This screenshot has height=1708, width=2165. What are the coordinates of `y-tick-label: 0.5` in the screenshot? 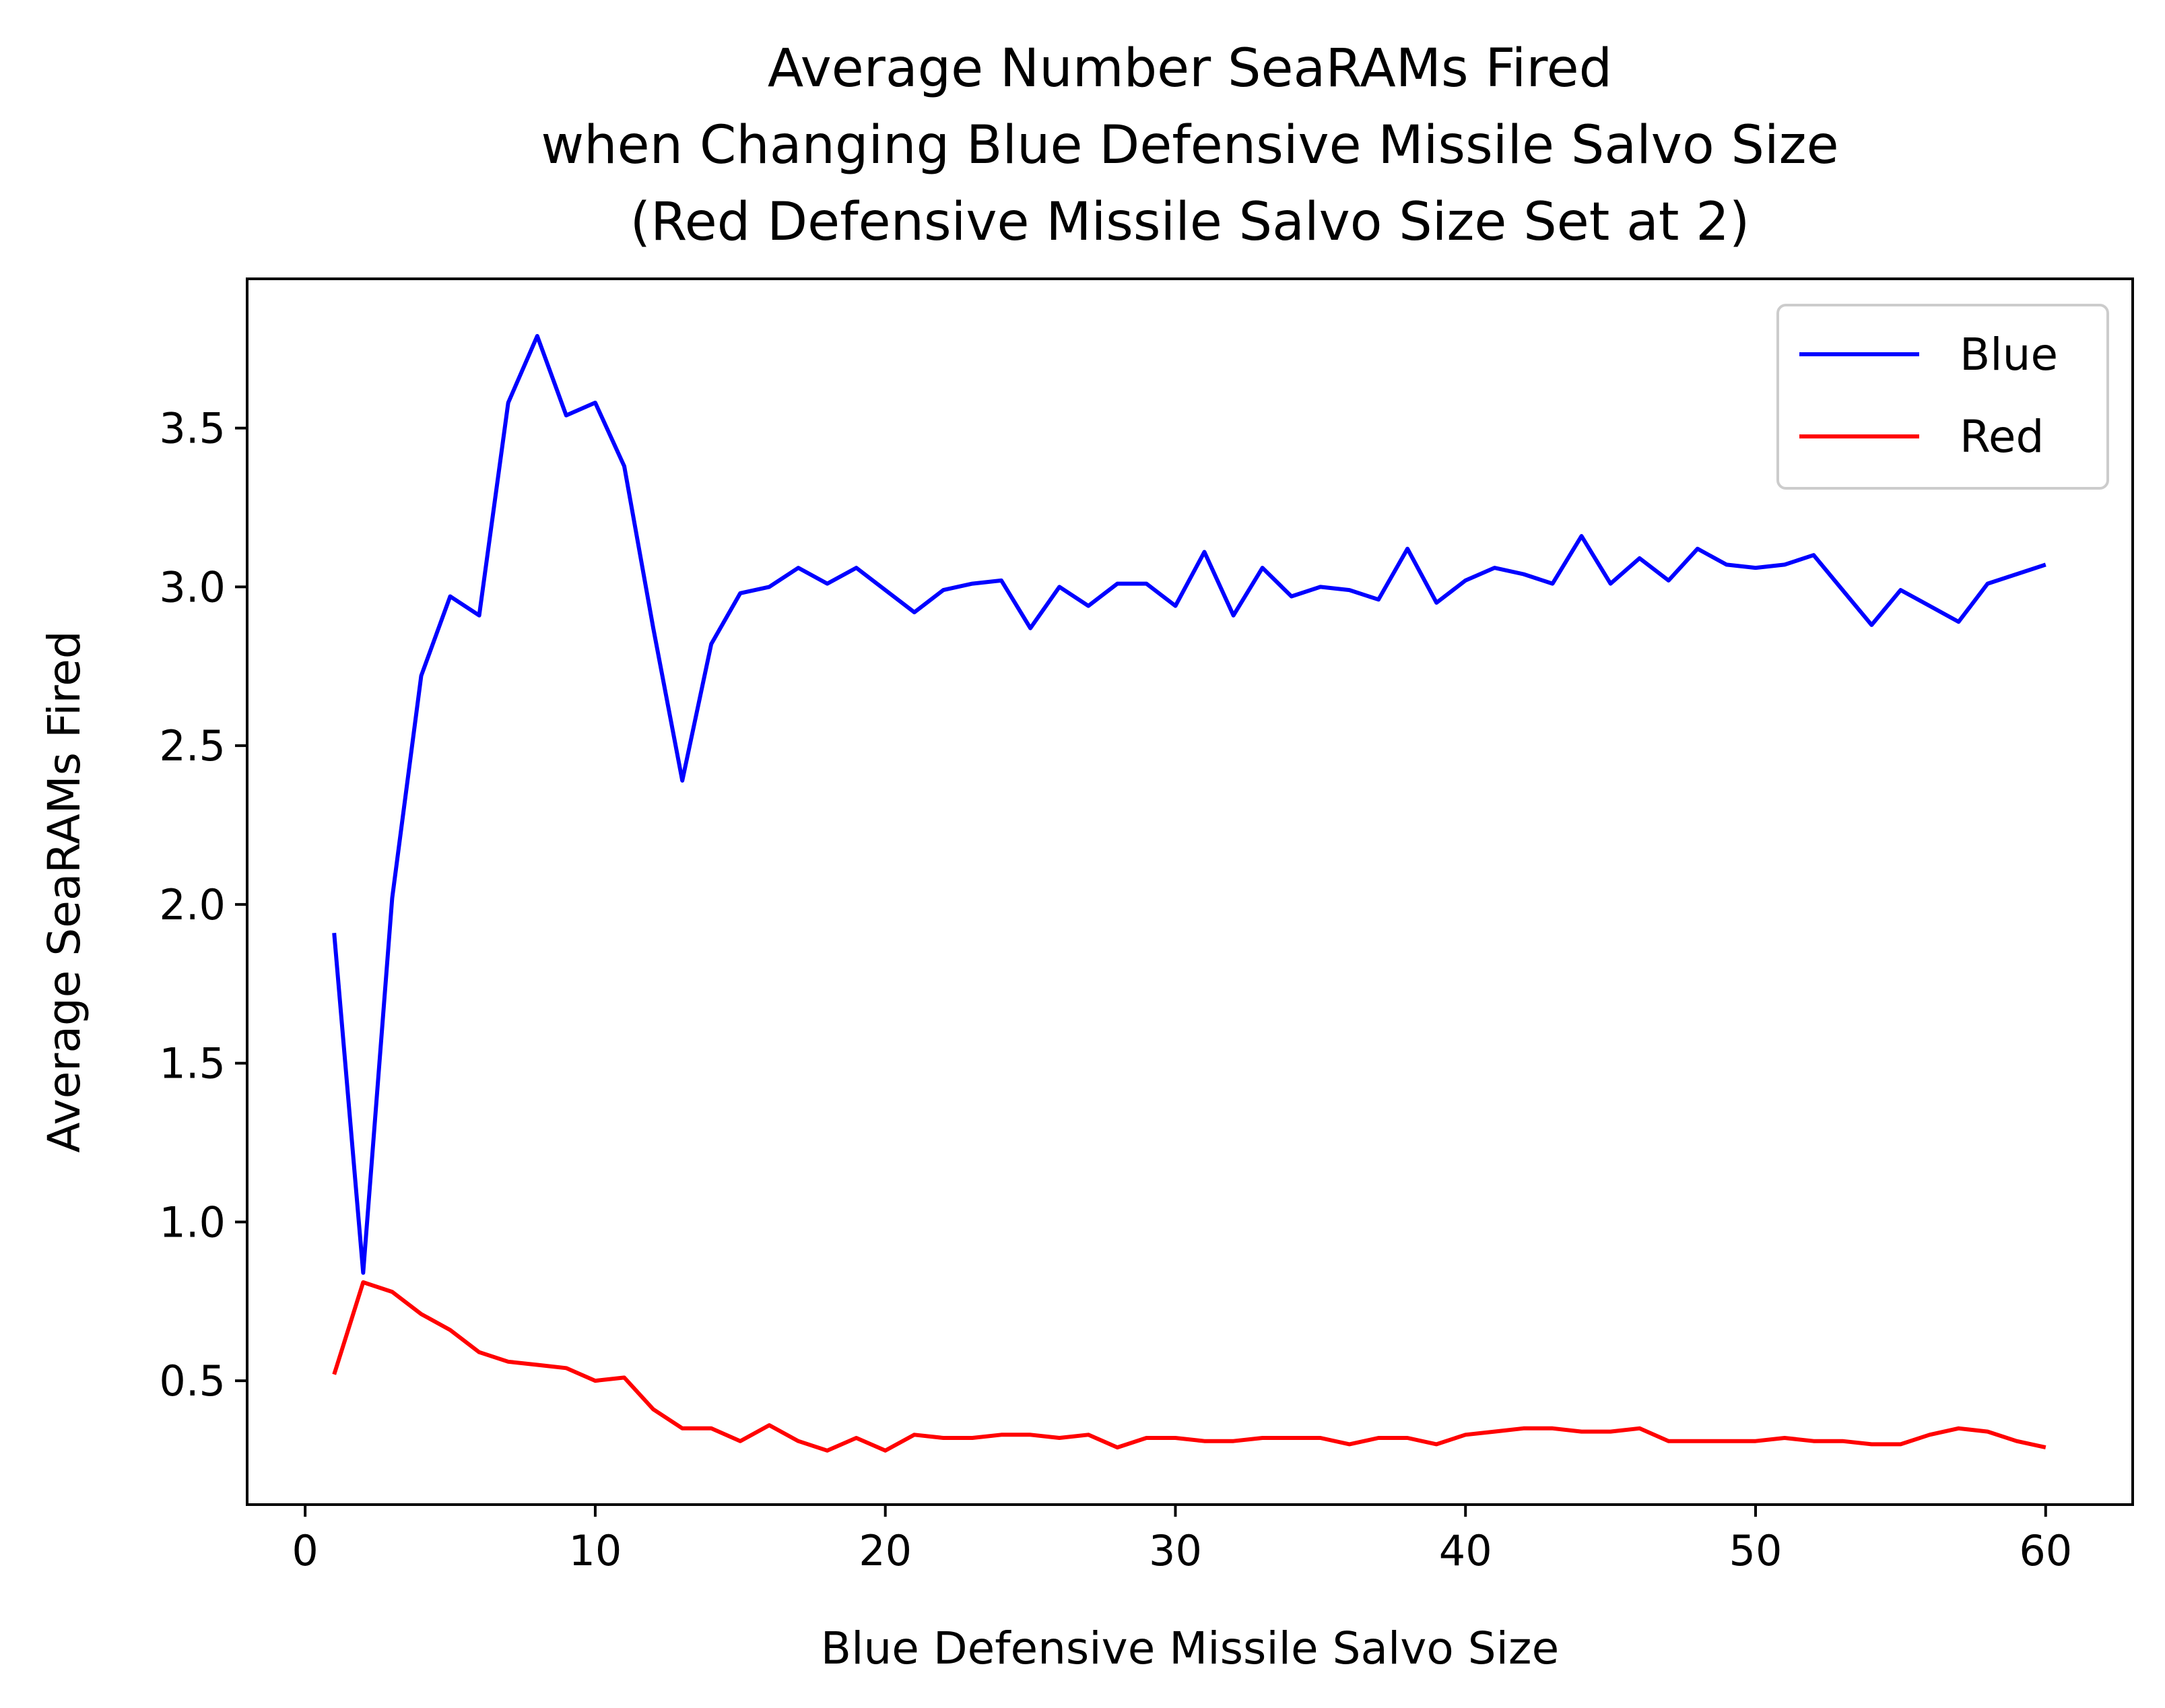 It's located at (192, 1381).